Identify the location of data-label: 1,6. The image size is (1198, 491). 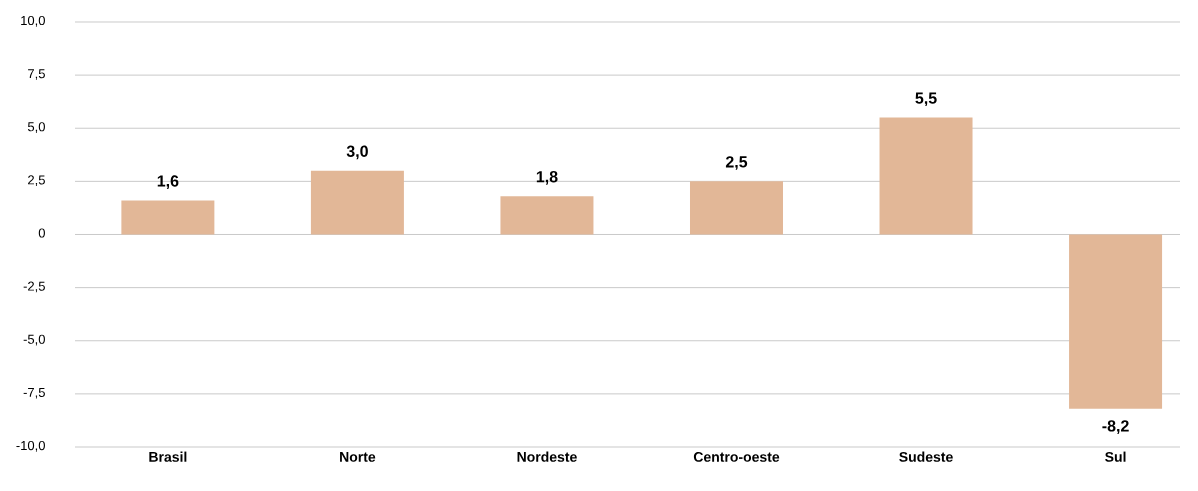
(168, 182).